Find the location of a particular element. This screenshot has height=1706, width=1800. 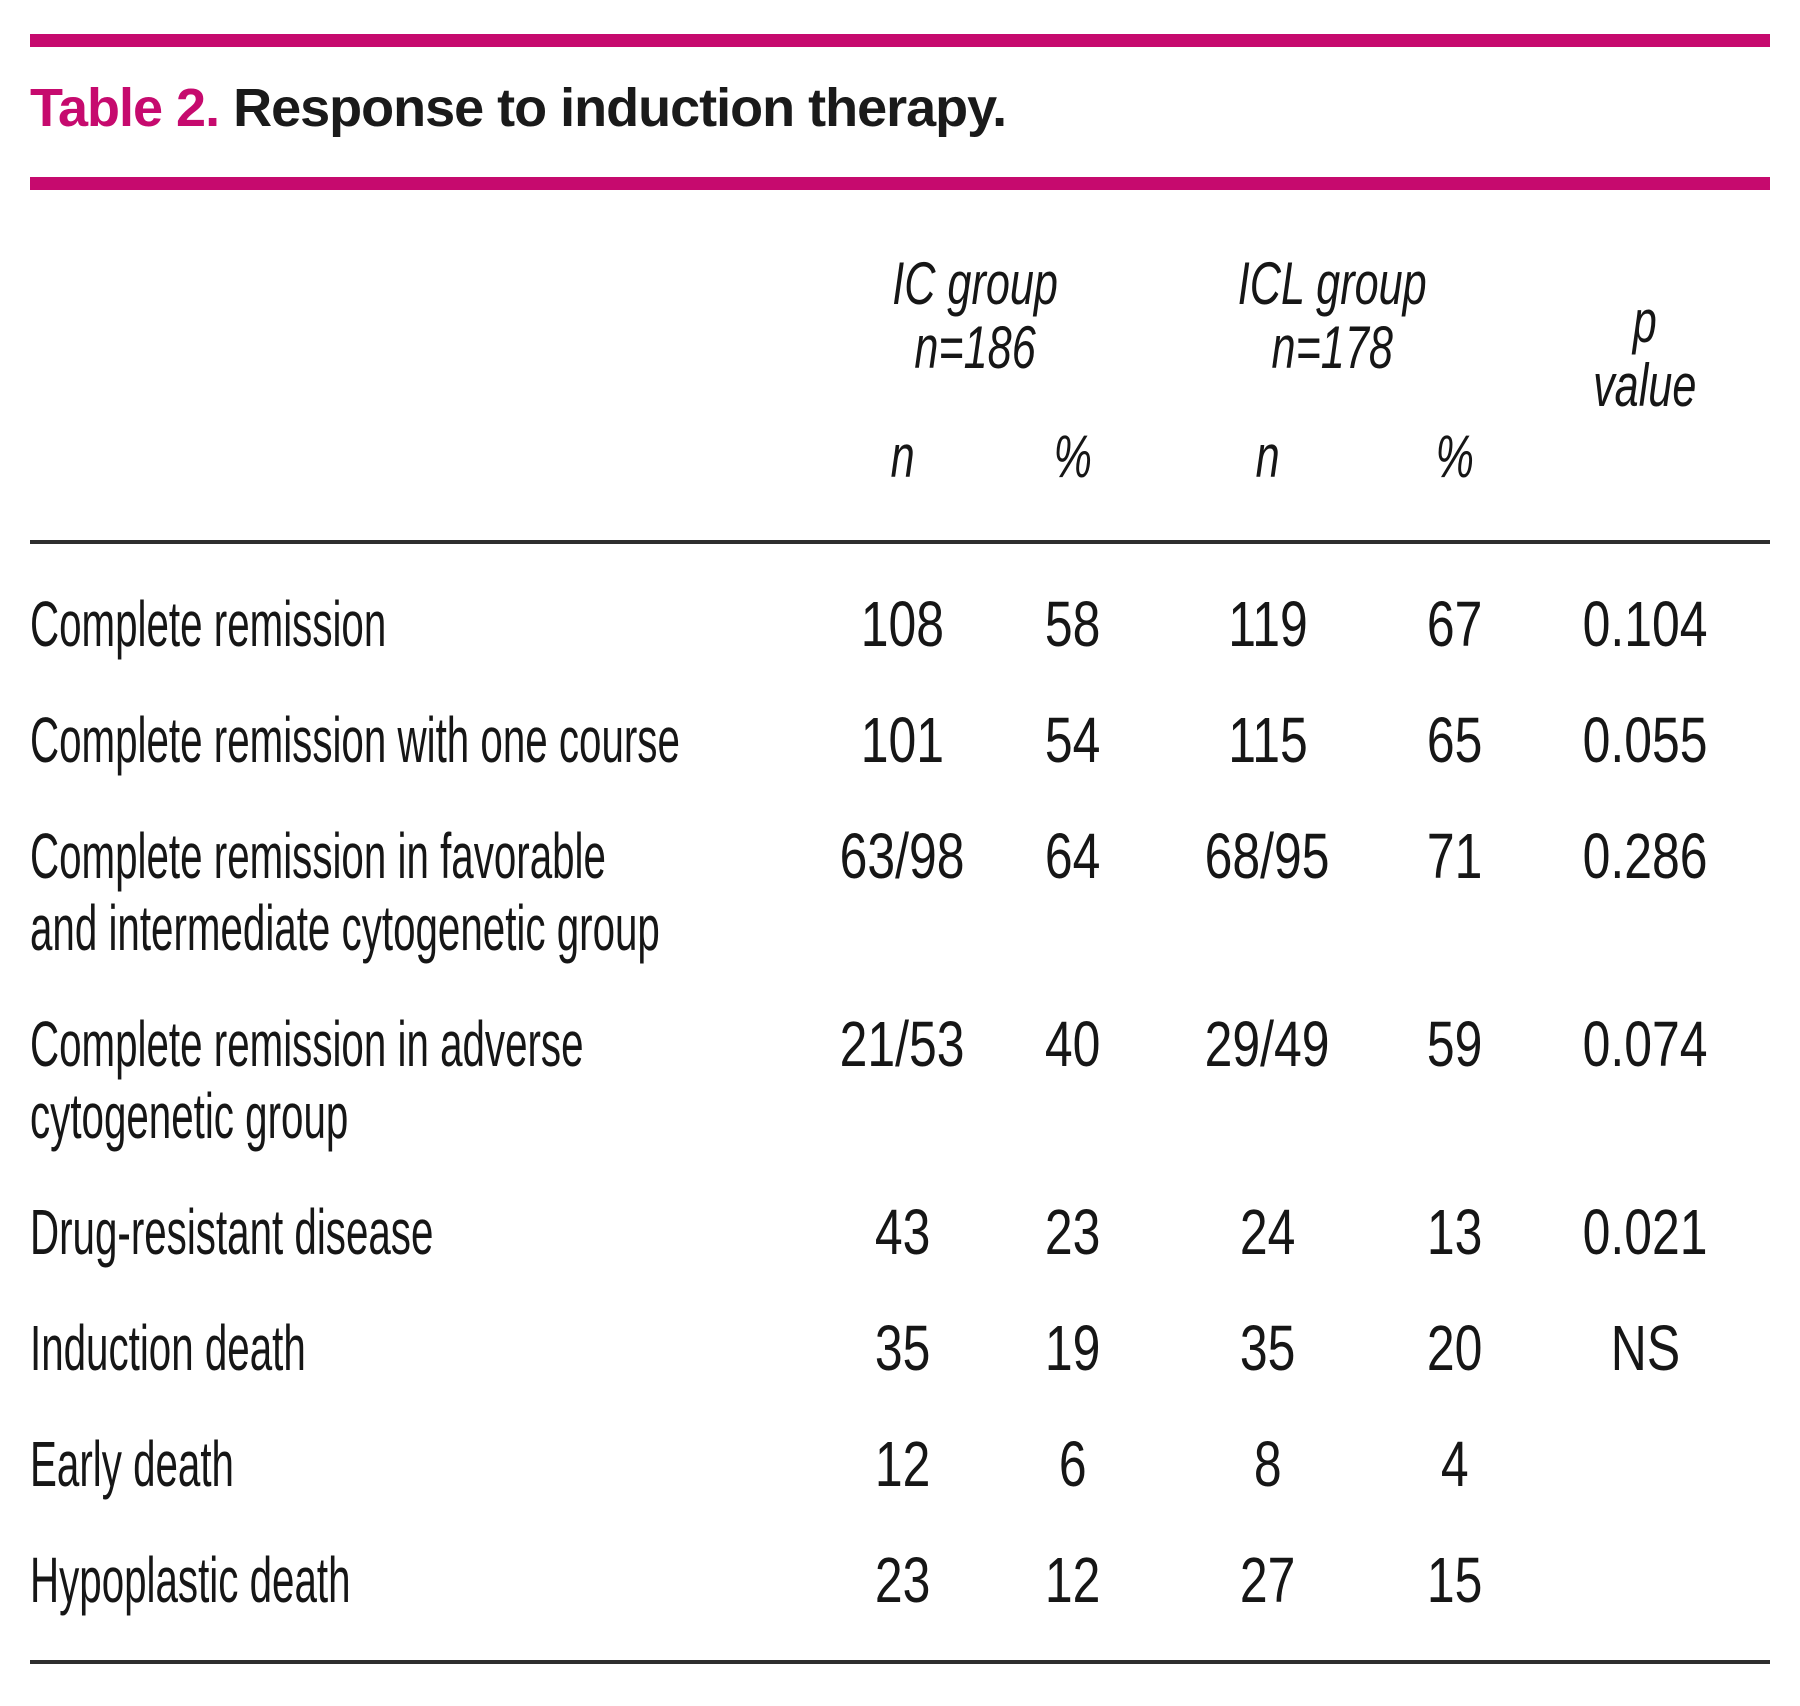

accent-rule-top is located at coordinates (900, 40).